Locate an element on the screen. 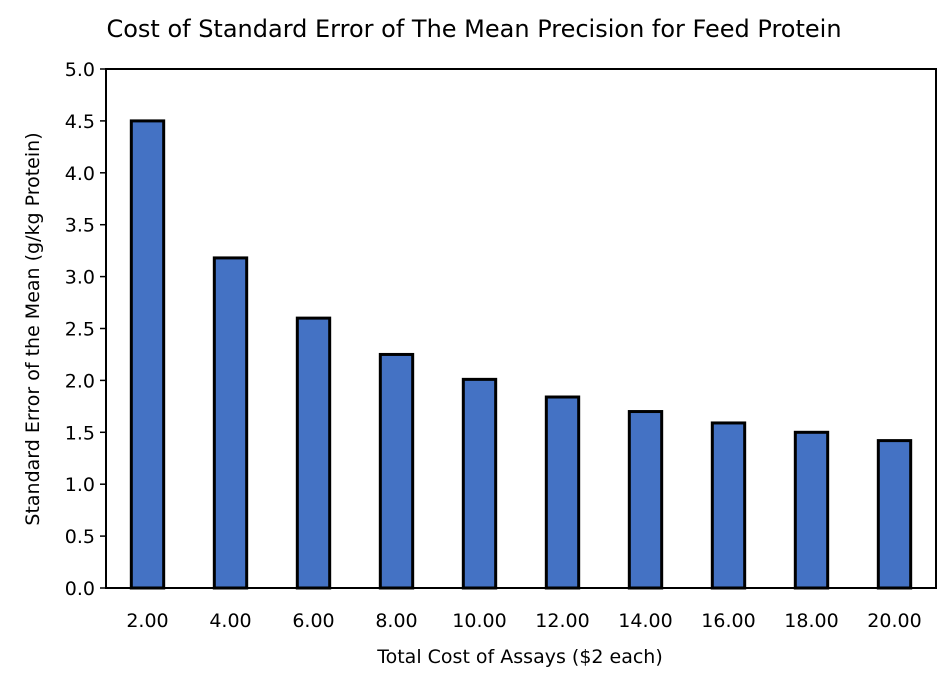 The width and height of the screenshot is (950, 694). y-tick-label: 3.0 is located at coordinates (80, 278).